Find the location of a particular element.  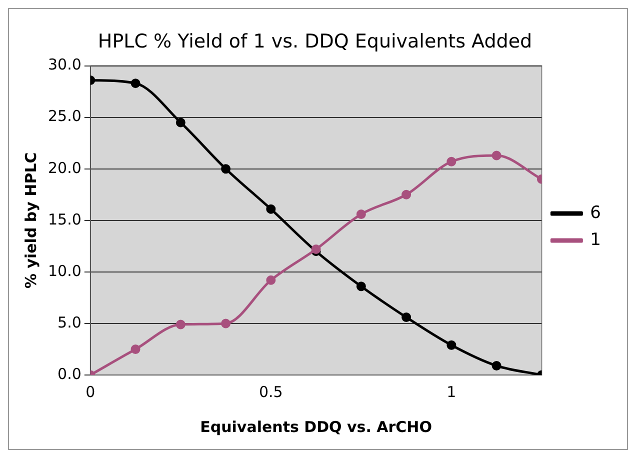

x-axis-title: Equivalents DDQ vs. ArCHO is located at coordinates (316, 427).